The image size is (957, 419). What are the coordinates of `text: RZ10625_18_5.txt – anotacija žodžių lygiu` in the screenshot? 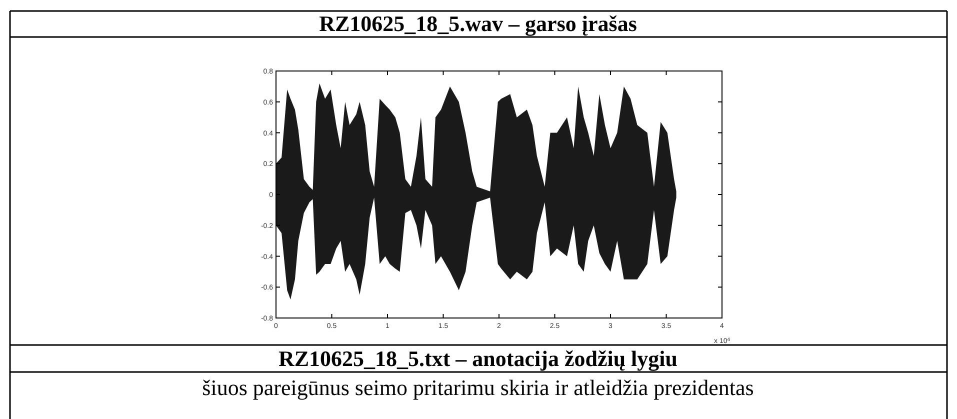 It's located at (478, 358).